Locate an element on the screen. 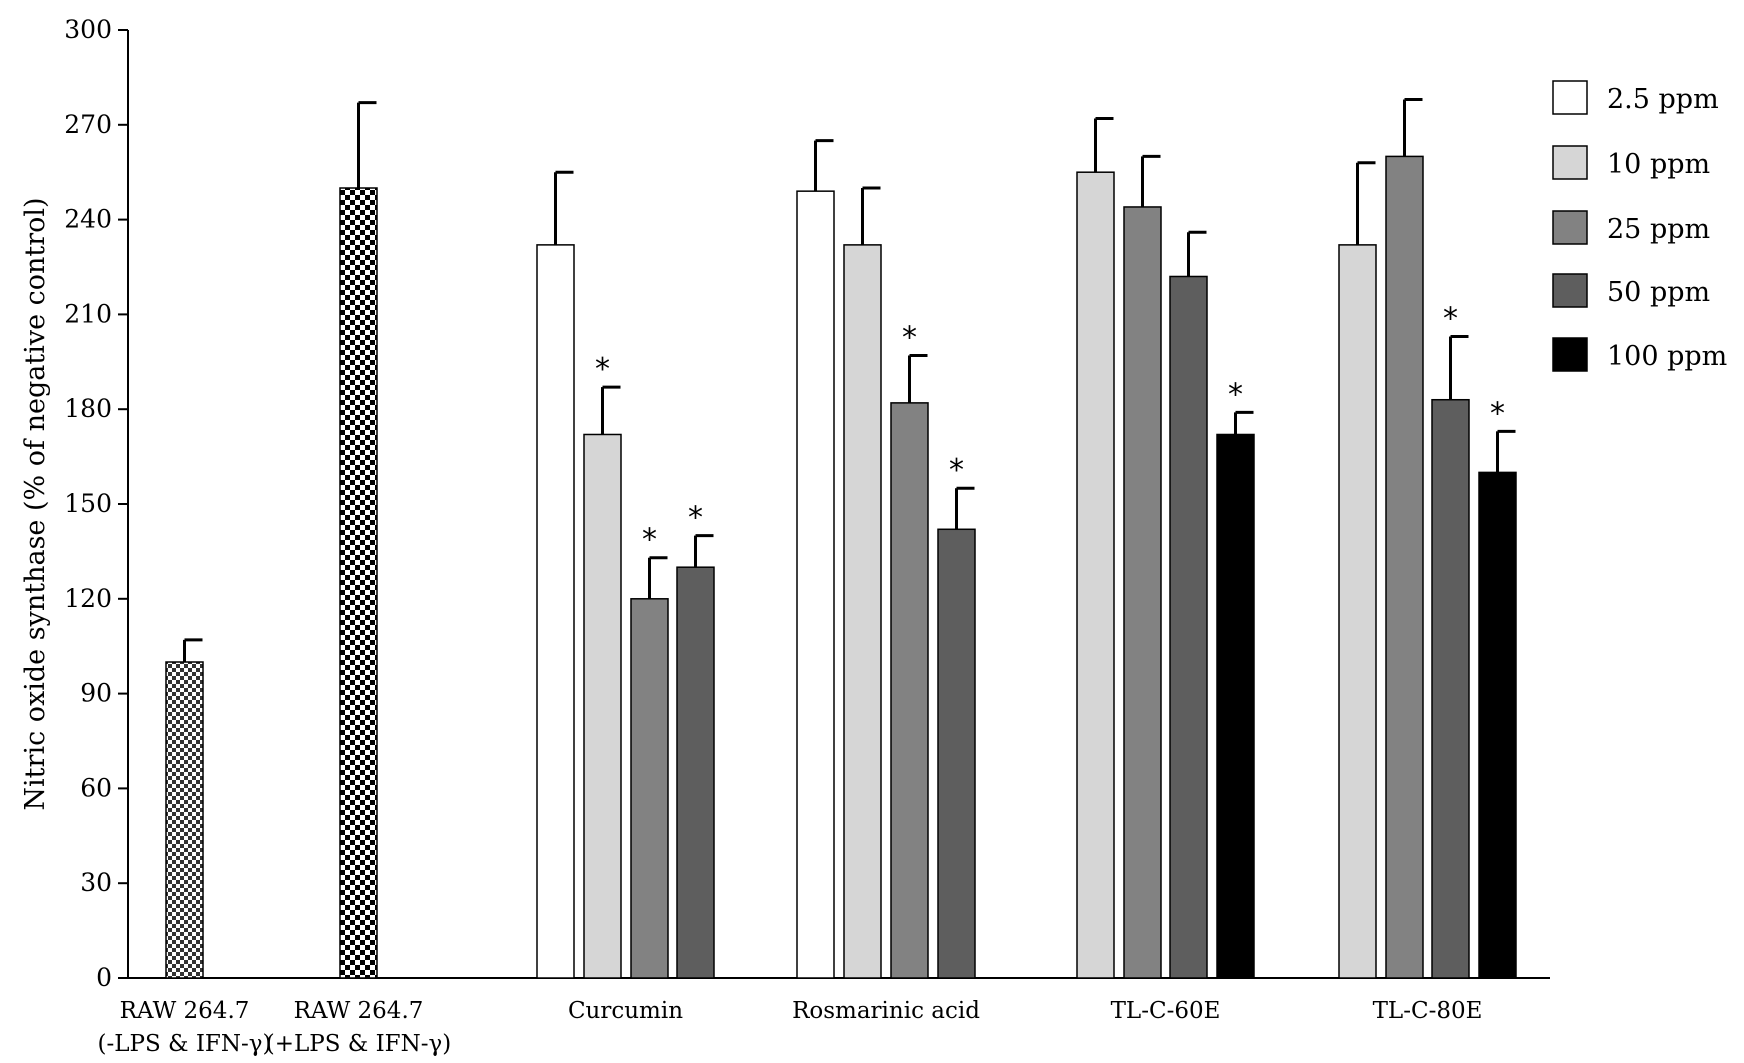 The width and height of the screenshot is (1744, 1063). y-tick-label: 120 is located at coordinates (88, 598).